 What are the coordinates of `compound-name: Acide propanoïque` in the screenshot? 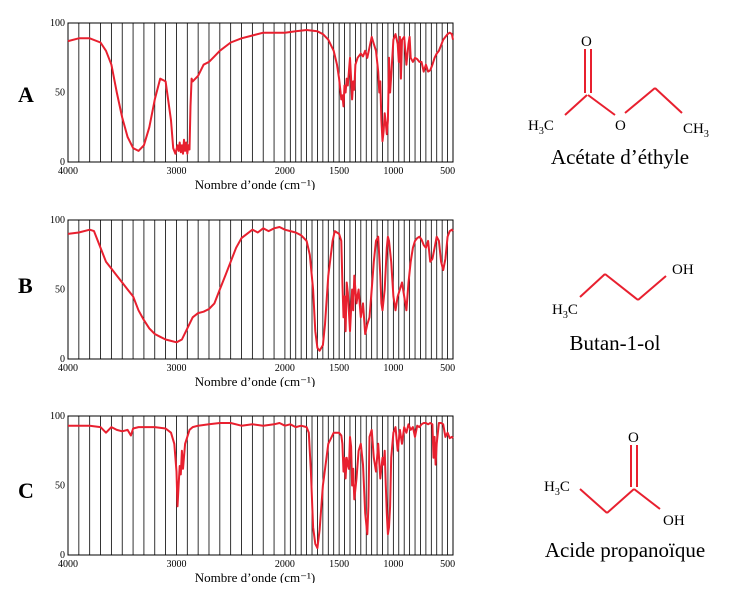 It's located at (625, 550).